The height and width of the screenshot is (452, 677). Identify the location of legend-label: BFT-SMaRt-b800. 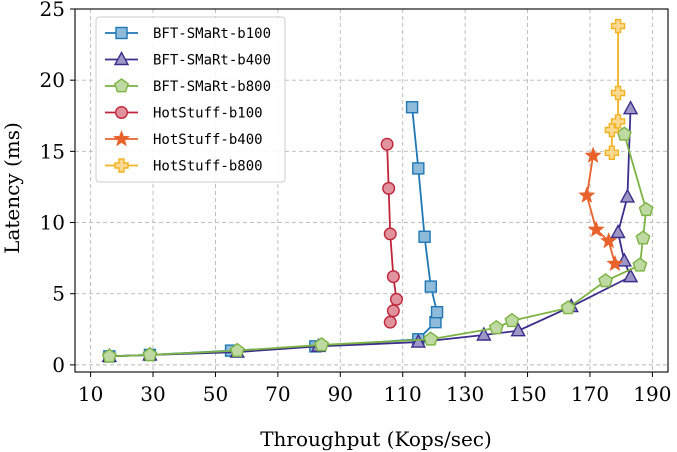
(212, 87).